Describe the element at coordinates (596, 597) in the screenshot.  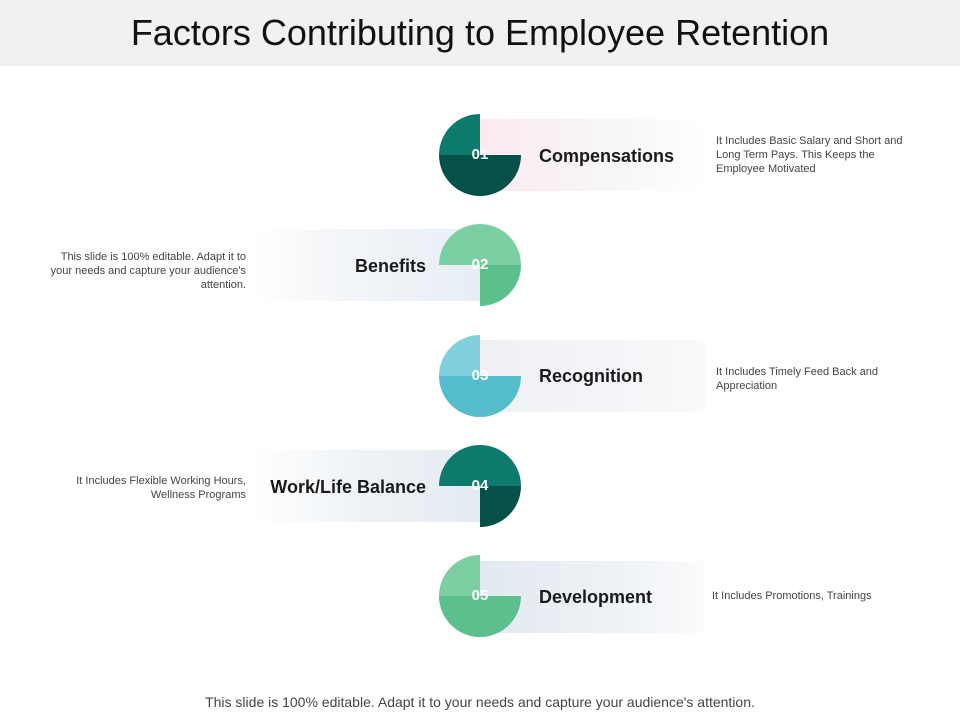
I see `step-5-label: Development` at that location.